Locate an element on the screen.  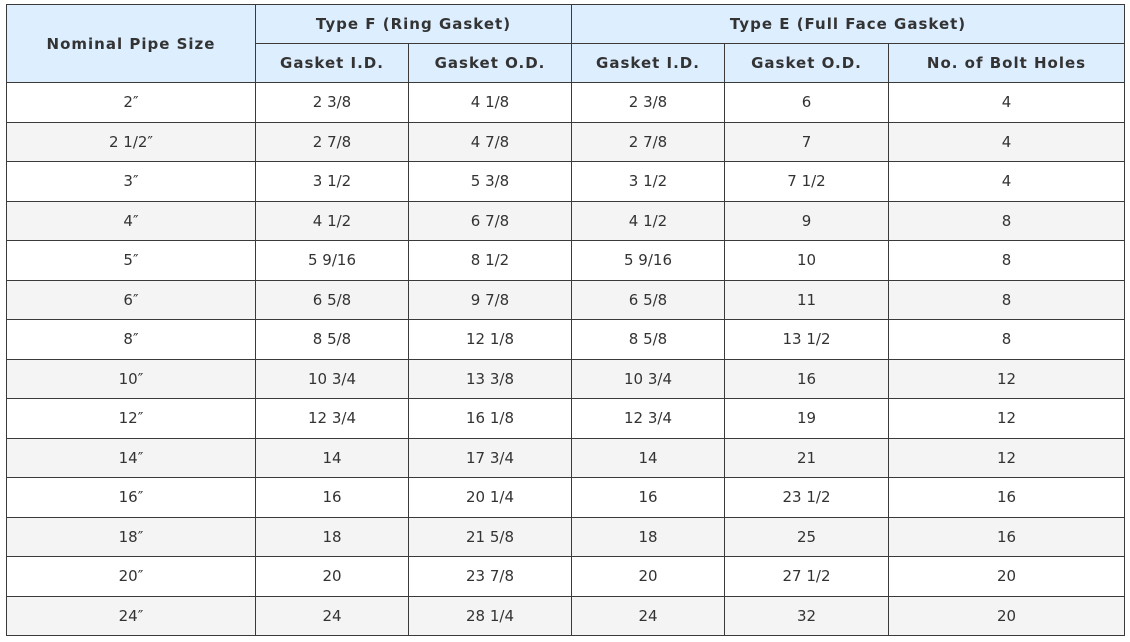
cell-type-e-gasket-od: 7 is located at coordinates (806, 141).